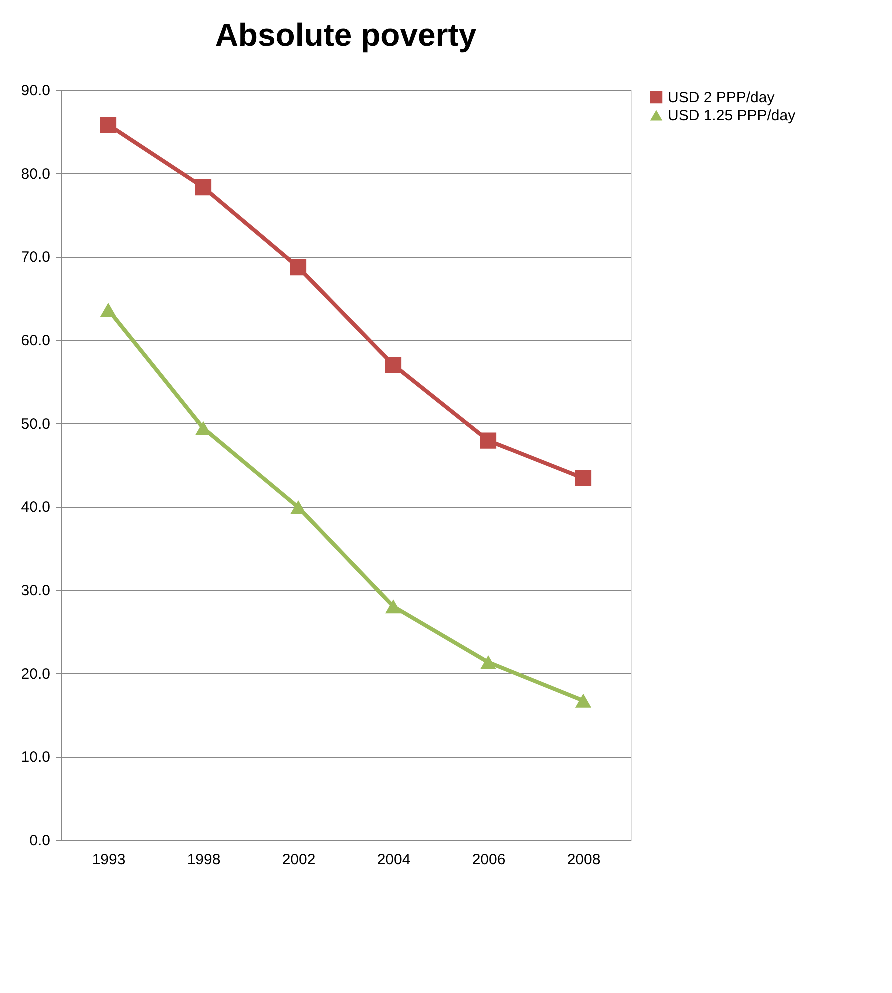 The width and height of the screenshot is (892, 993). I want to click on legend-label: USD 2 PPP/day, so click(722, 98).